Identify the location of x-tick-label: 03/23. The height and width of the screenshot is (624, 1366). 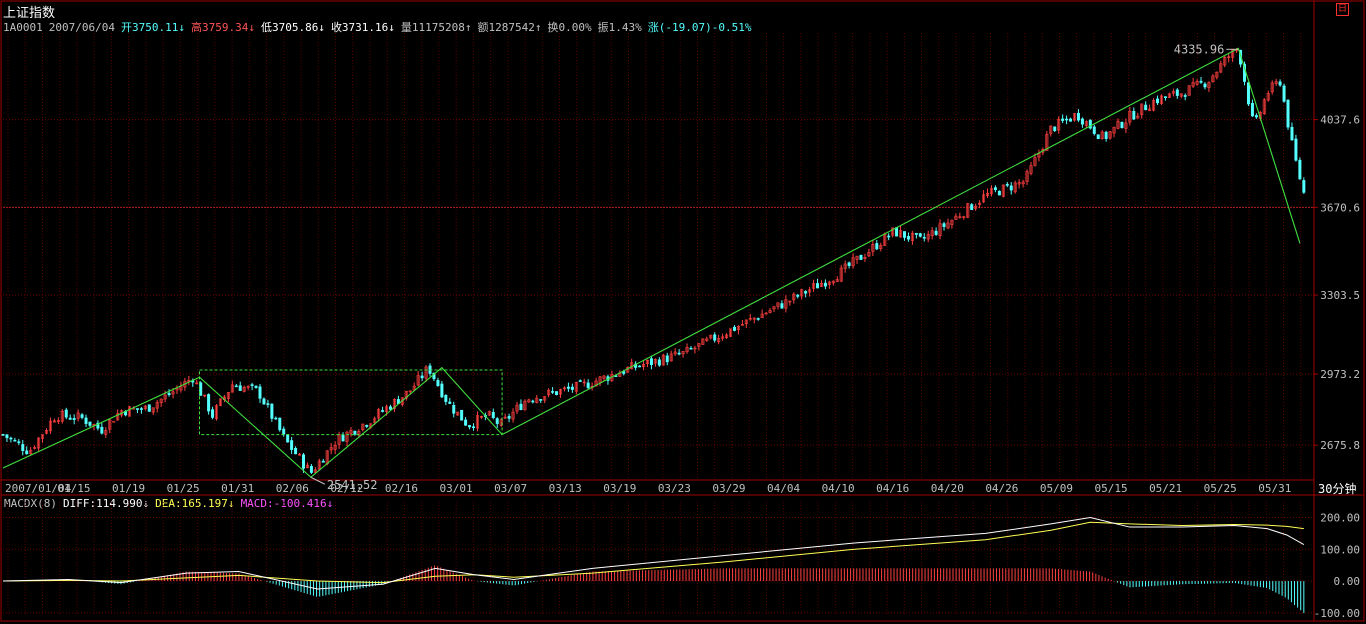
(674, 488).